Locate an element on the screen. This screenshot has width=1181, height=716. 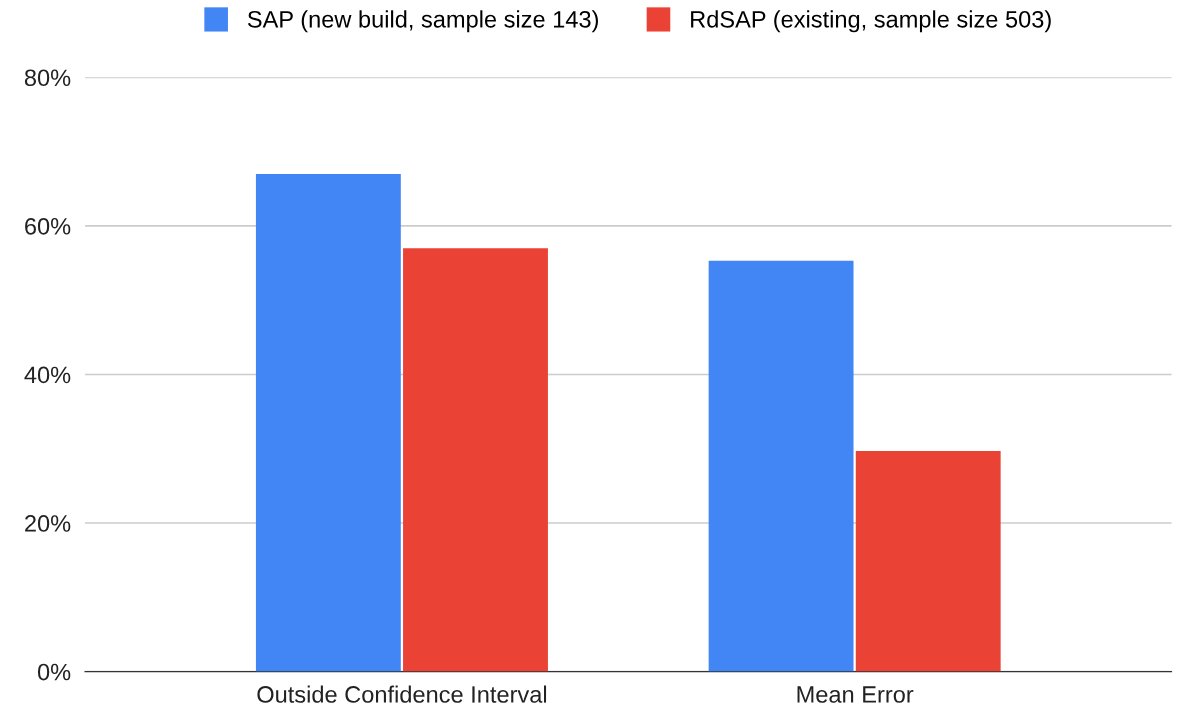
y-tick-label: 60% is located at coordinates (48, 226).